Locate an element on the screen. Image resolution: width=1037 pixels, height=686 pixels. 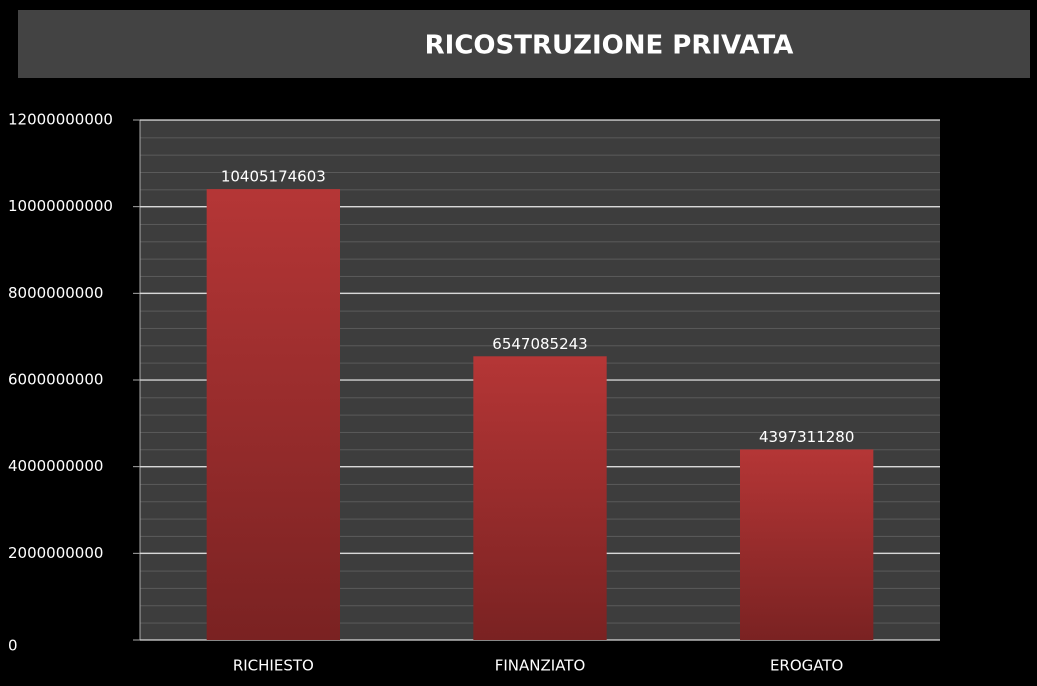
data-label: 10405174603 is located at coordinates (273, 177).